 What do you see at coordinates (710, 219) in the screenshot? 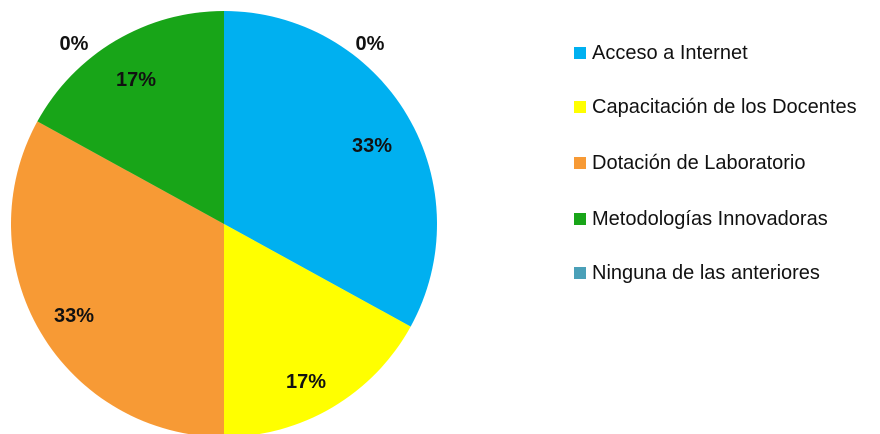
I see `legend-label: Metodologías Innovadoras` at bounding box center [710, 219].